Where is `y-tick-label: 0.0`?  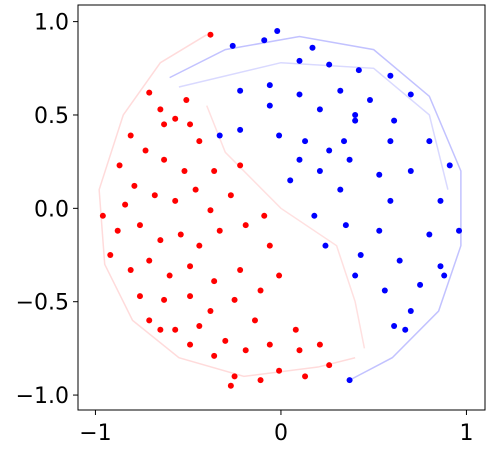
y-tick-label: 0.0 is located at coordinates (51, 209).